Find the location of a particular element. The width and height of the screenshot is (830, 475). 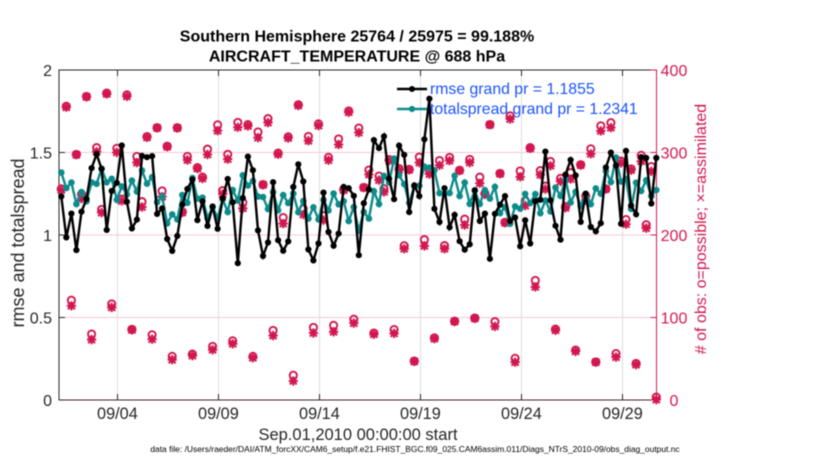

svg-text: 400 is located at coordinates (674, 71).